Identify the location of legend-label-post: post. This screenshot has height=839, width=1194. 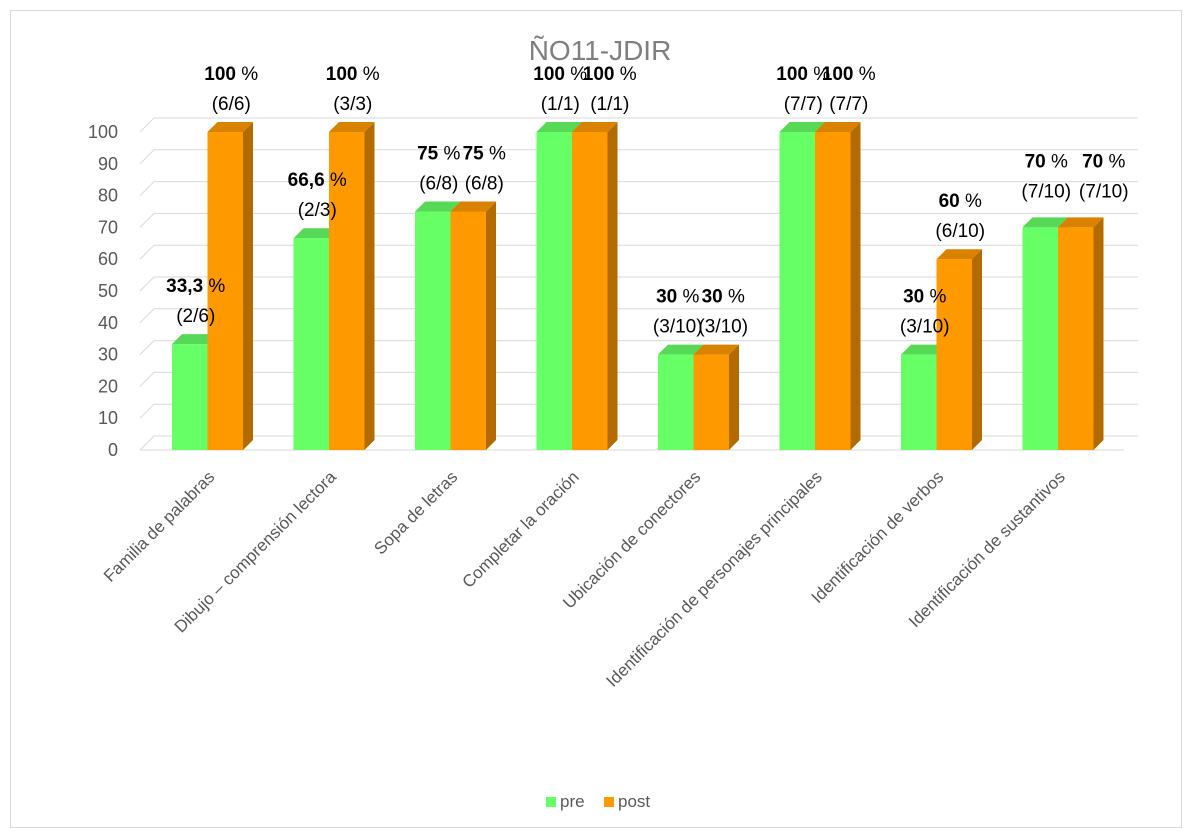
(634, 801).